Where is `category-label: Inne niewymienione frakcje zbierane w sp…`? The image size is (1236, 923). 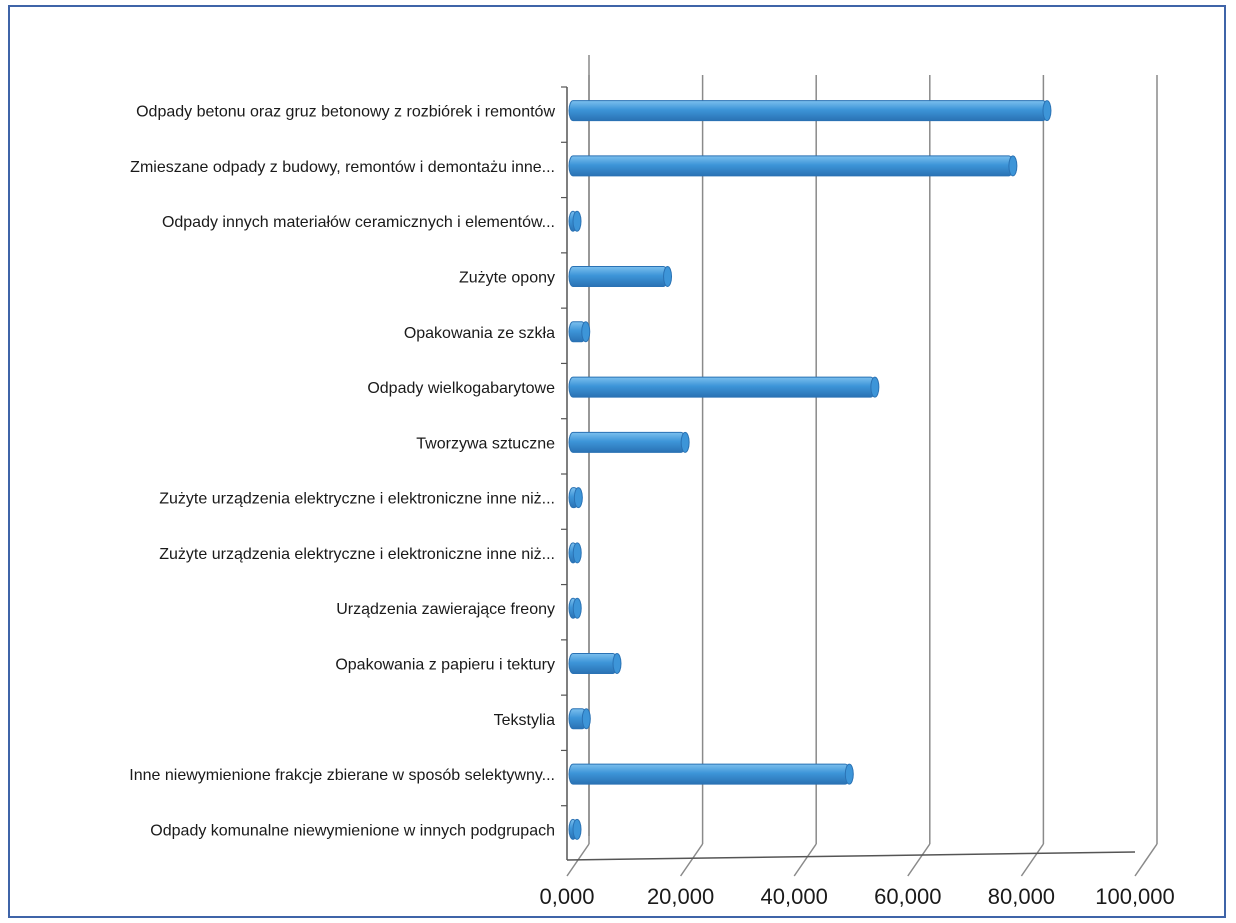 category-label: Inne niewymienione frakcje zbierane w sp… is located at coordinates (342, 775).